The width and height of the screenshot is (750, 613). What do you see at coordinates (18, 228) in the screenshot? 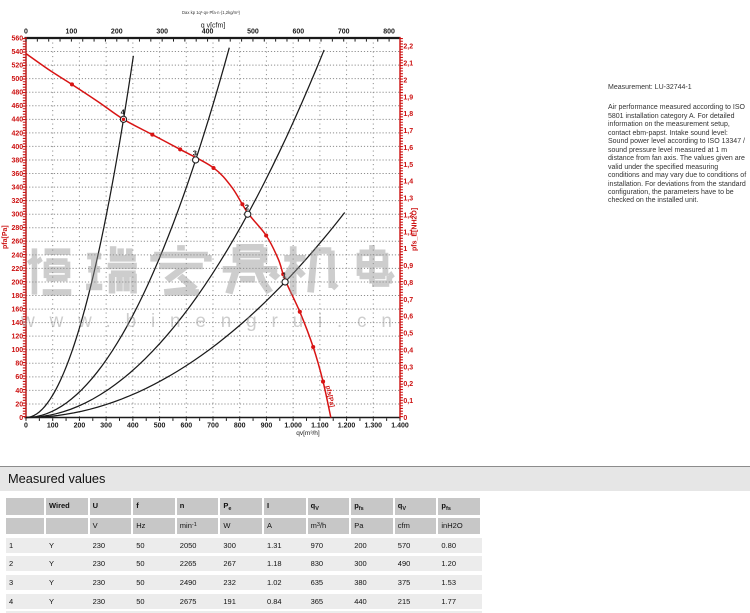
I see `svg-text: 280` at bounding box center [18, 228].